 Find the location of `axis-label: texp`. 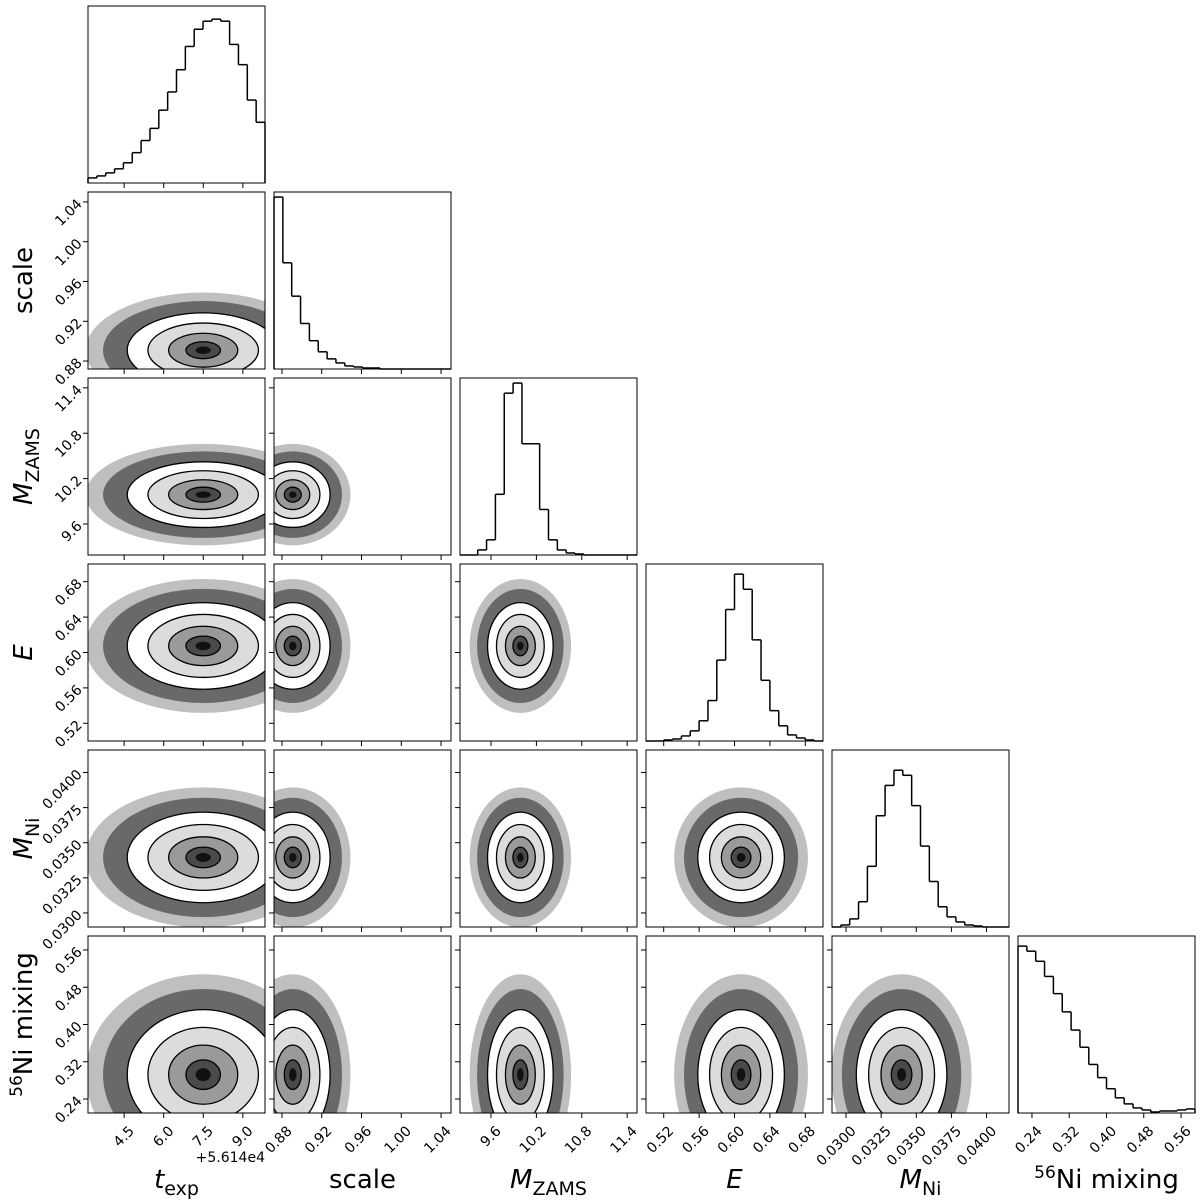

axis-label: texp is located at coordinates (176, 1182).